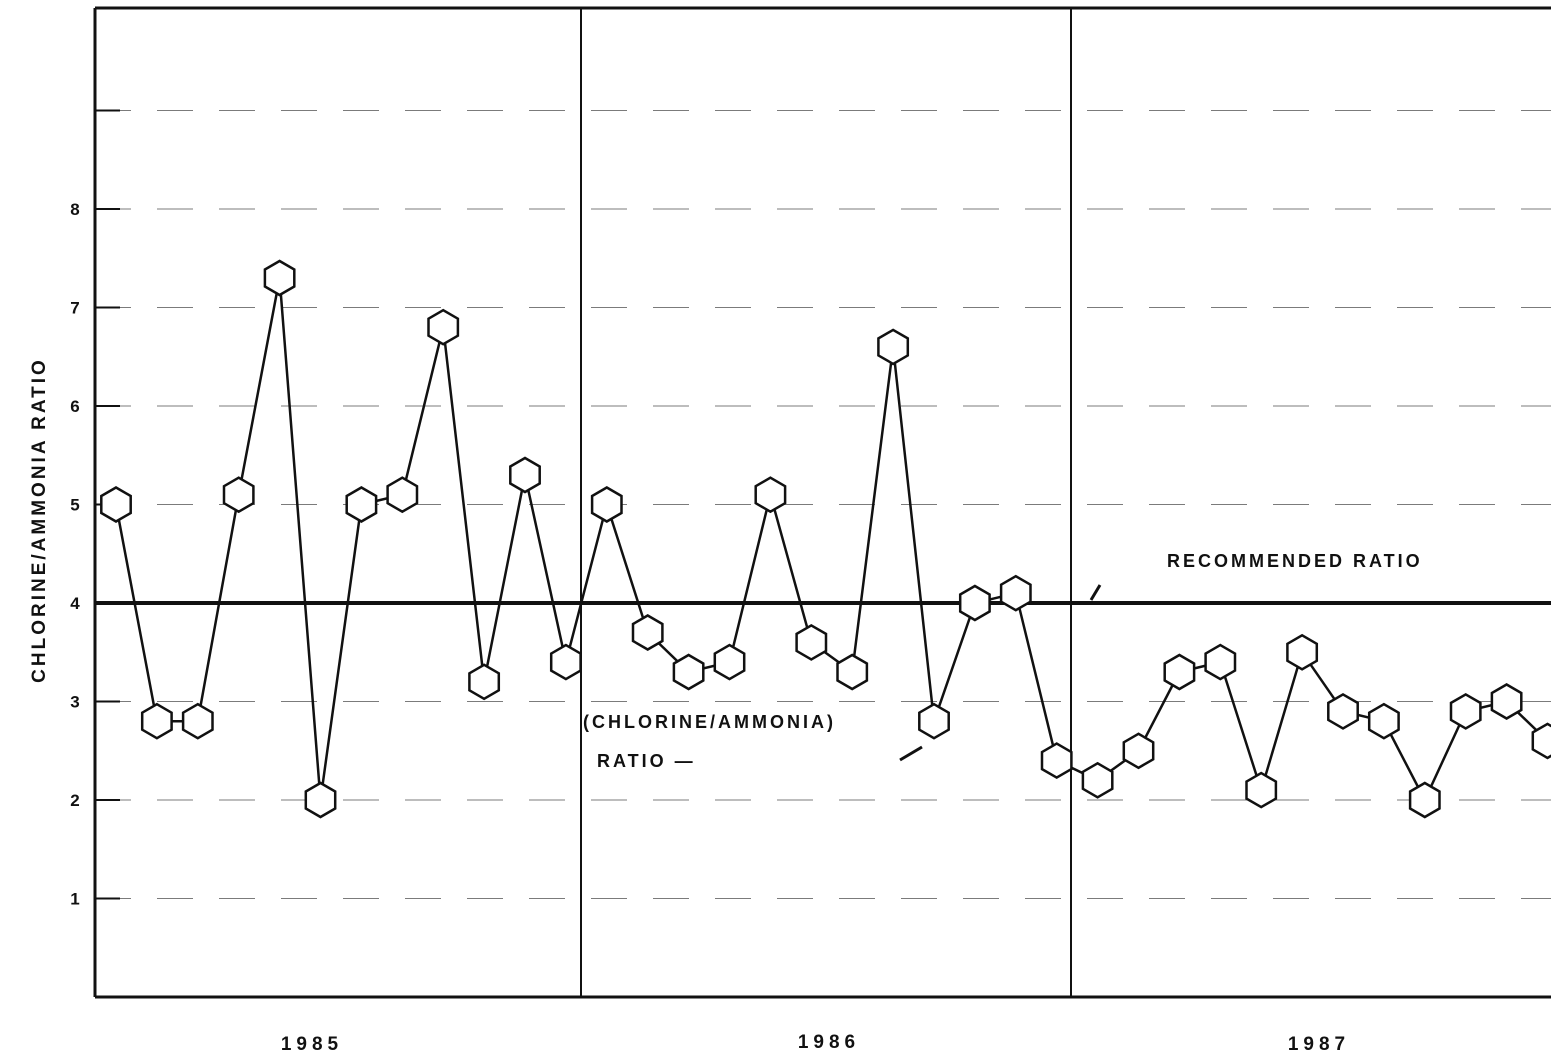 The width and height of the screenshot is (1551, 1055). Describe the element at coordinates (74, 308) in the screenshot. I see `y-tick-label: 7` at that location.